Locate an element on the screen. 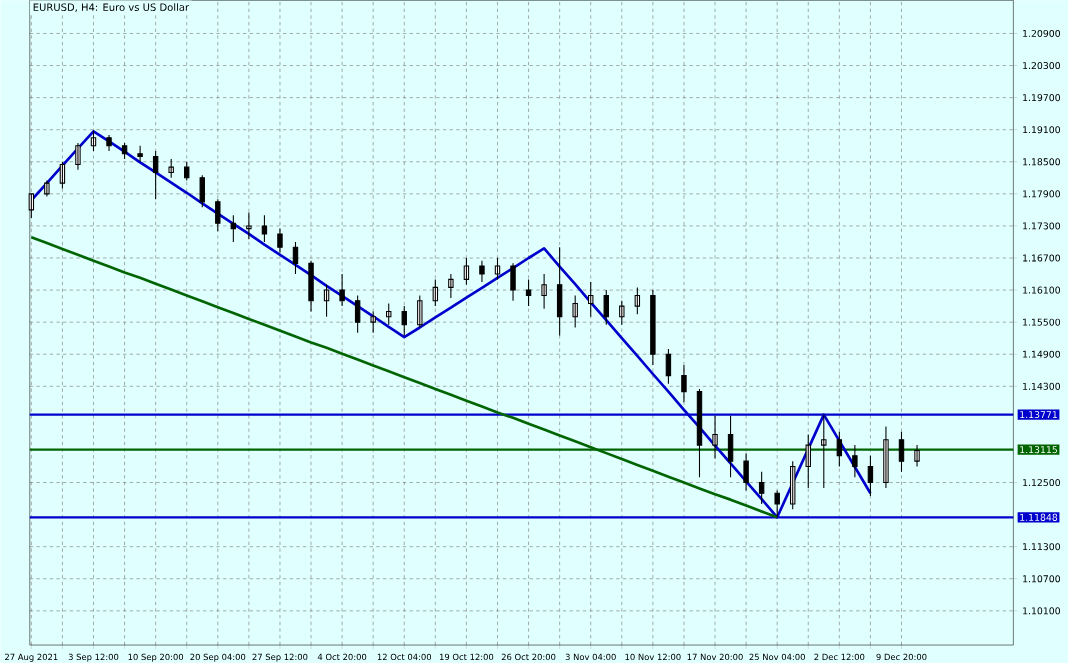 The width and height of the screenshot is (1068, 666). y-tick-label: 1.11300 is located at coordinates (1042, 547).